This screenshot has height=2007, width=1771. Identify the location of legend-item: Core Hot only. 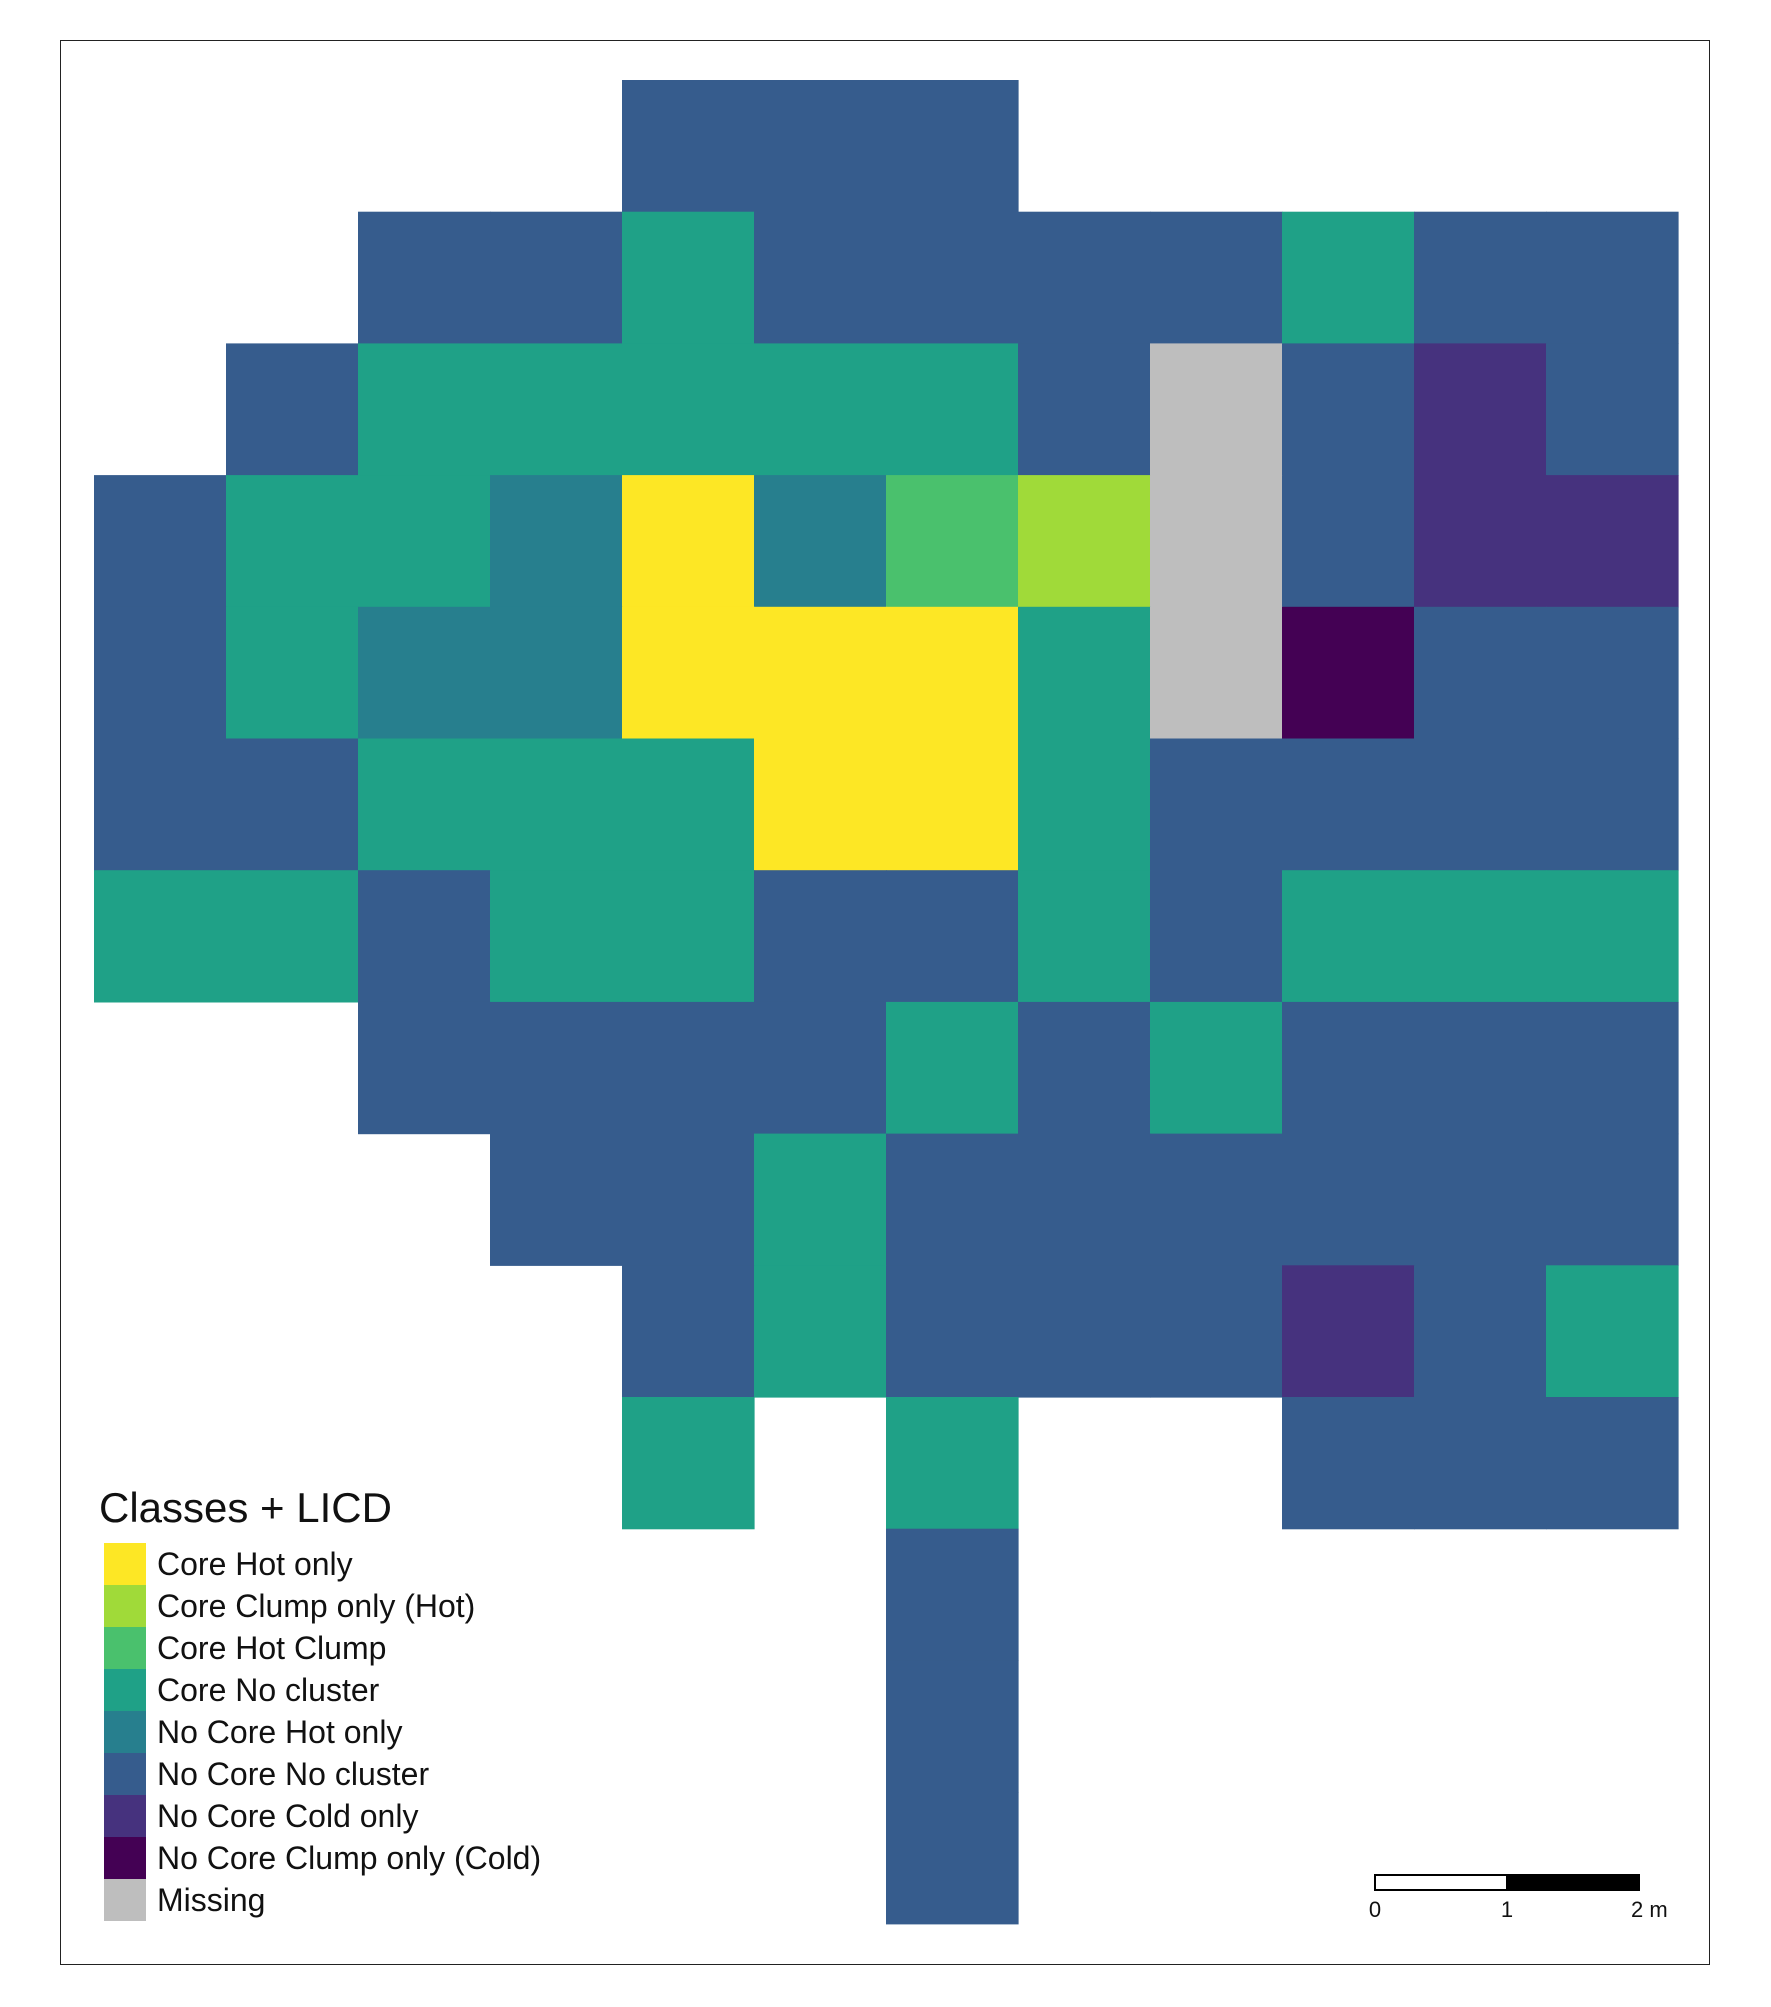
(228, 1564).